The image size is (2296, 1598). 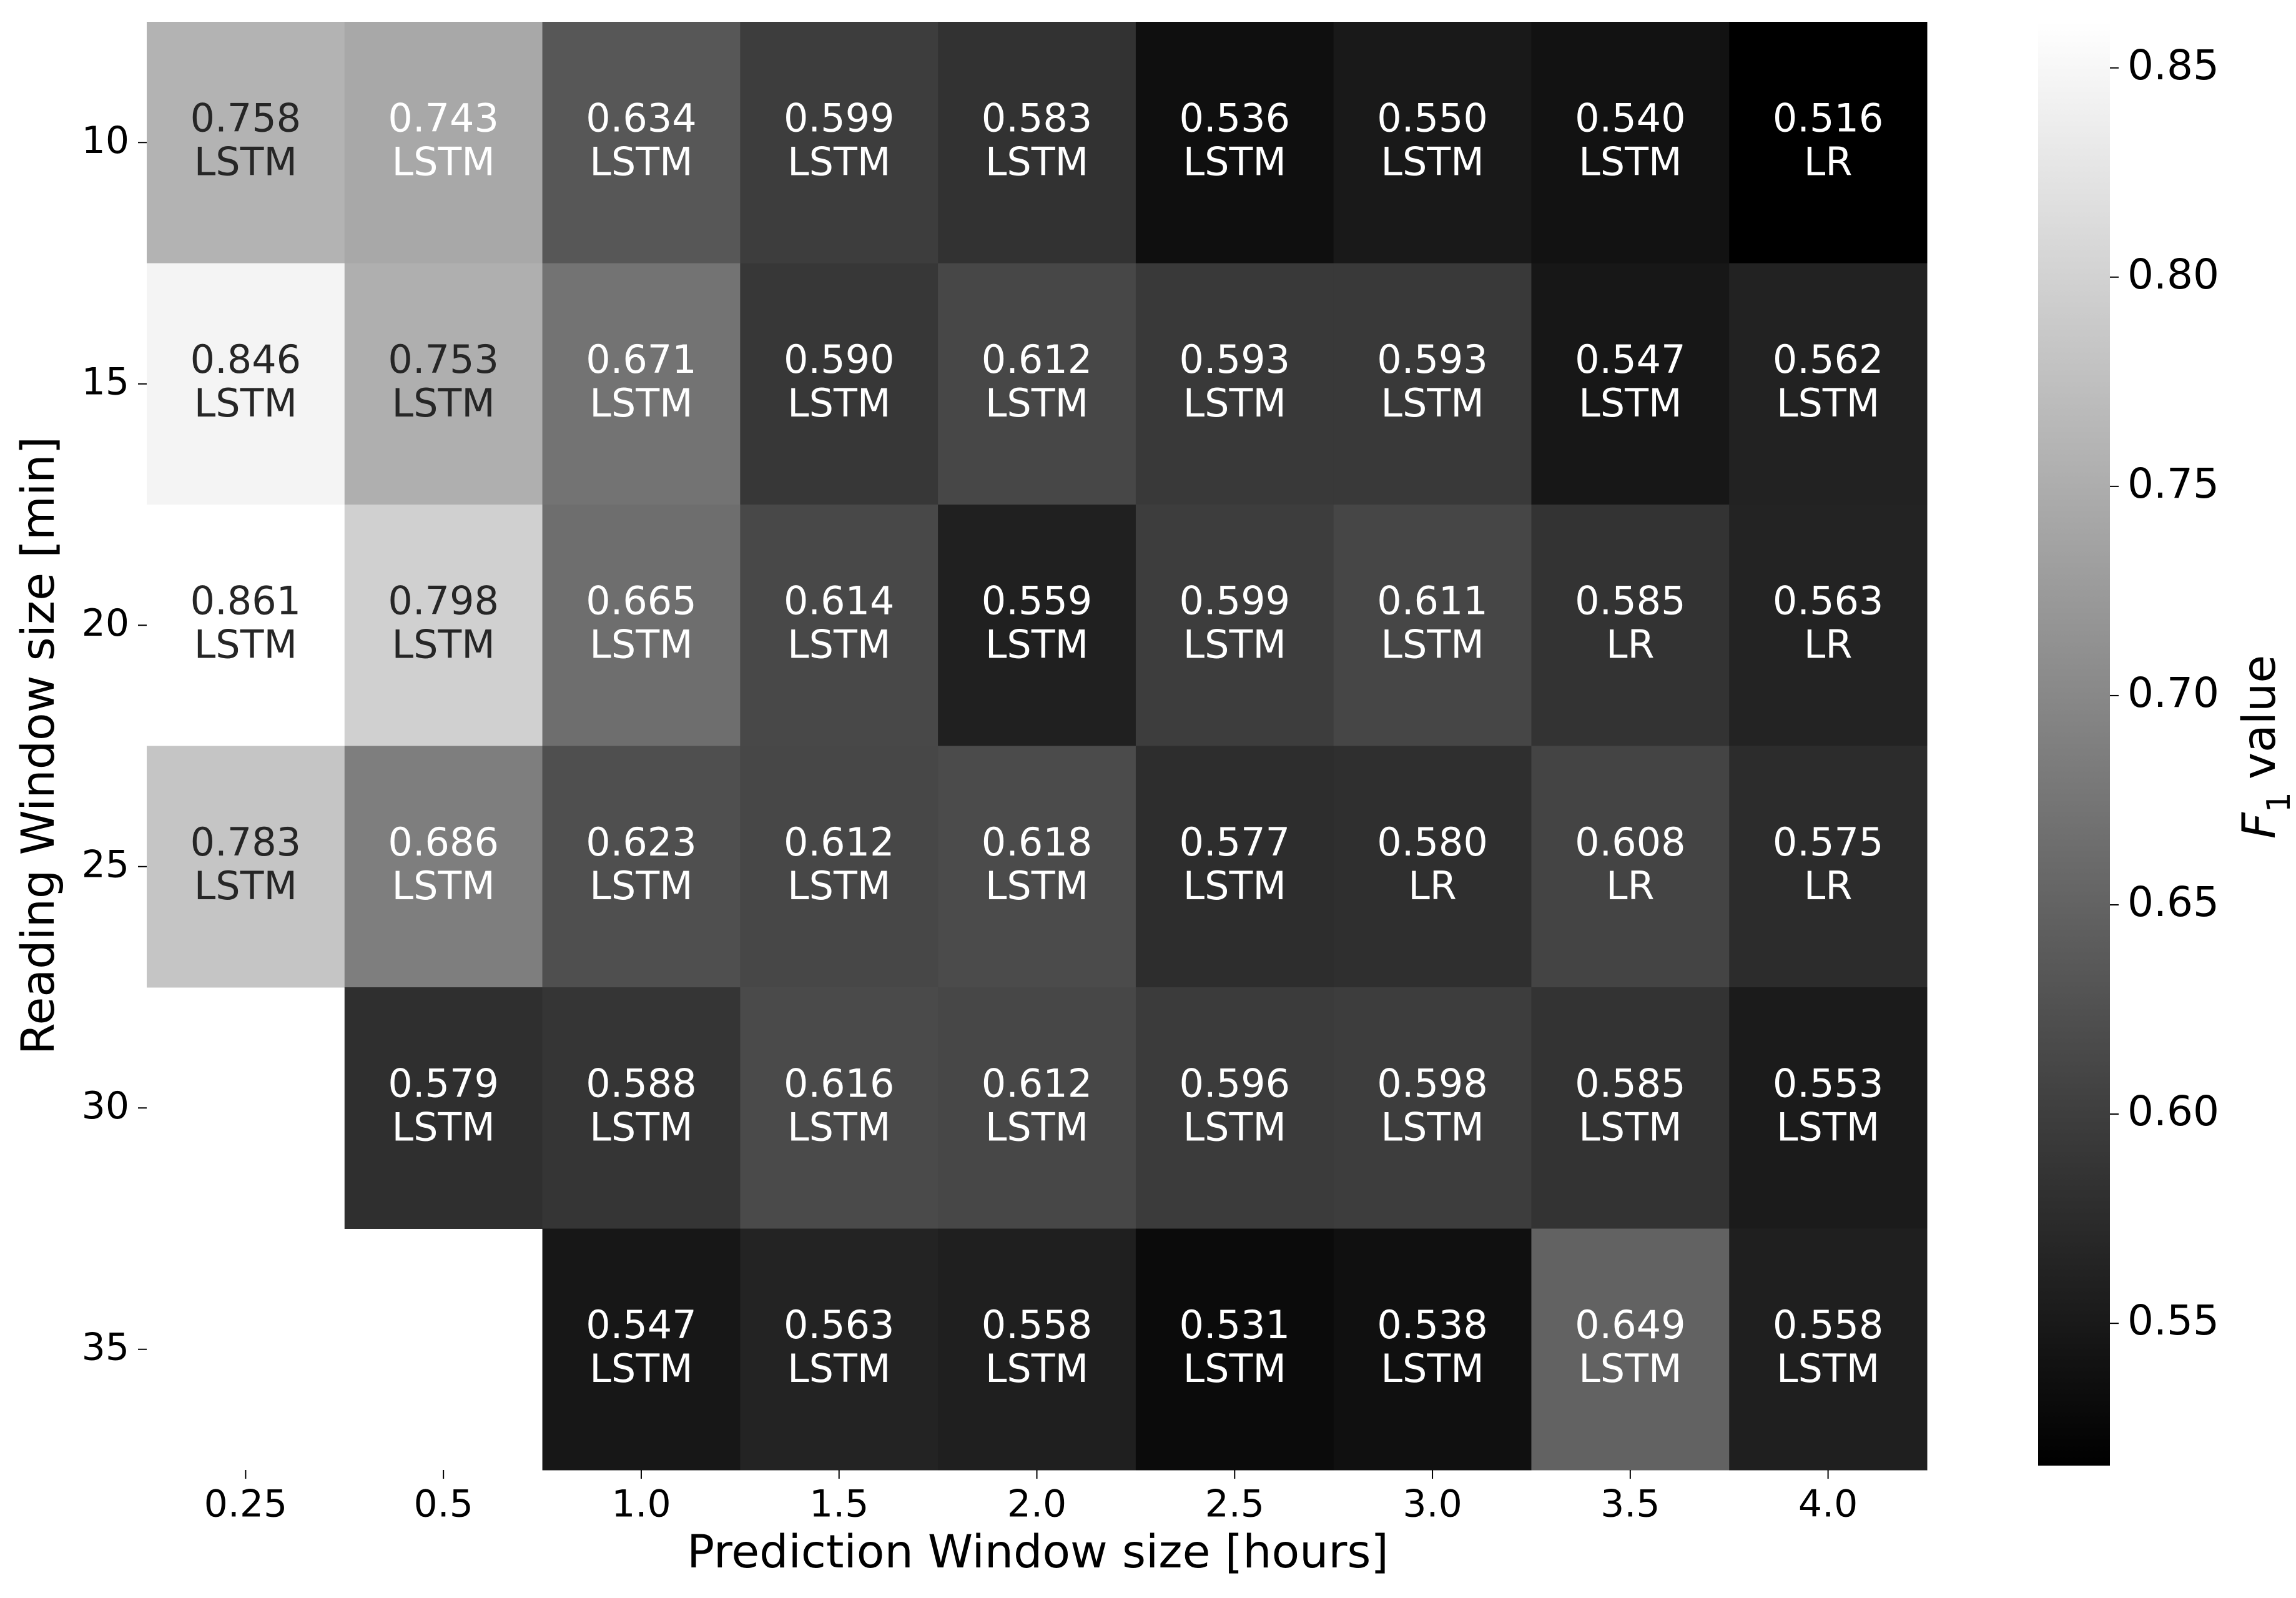 What do you see at coordinates (839, 1083) in the screenshot?
I see `cell-value-label: 0.616` at bounding box center [839, 1083].